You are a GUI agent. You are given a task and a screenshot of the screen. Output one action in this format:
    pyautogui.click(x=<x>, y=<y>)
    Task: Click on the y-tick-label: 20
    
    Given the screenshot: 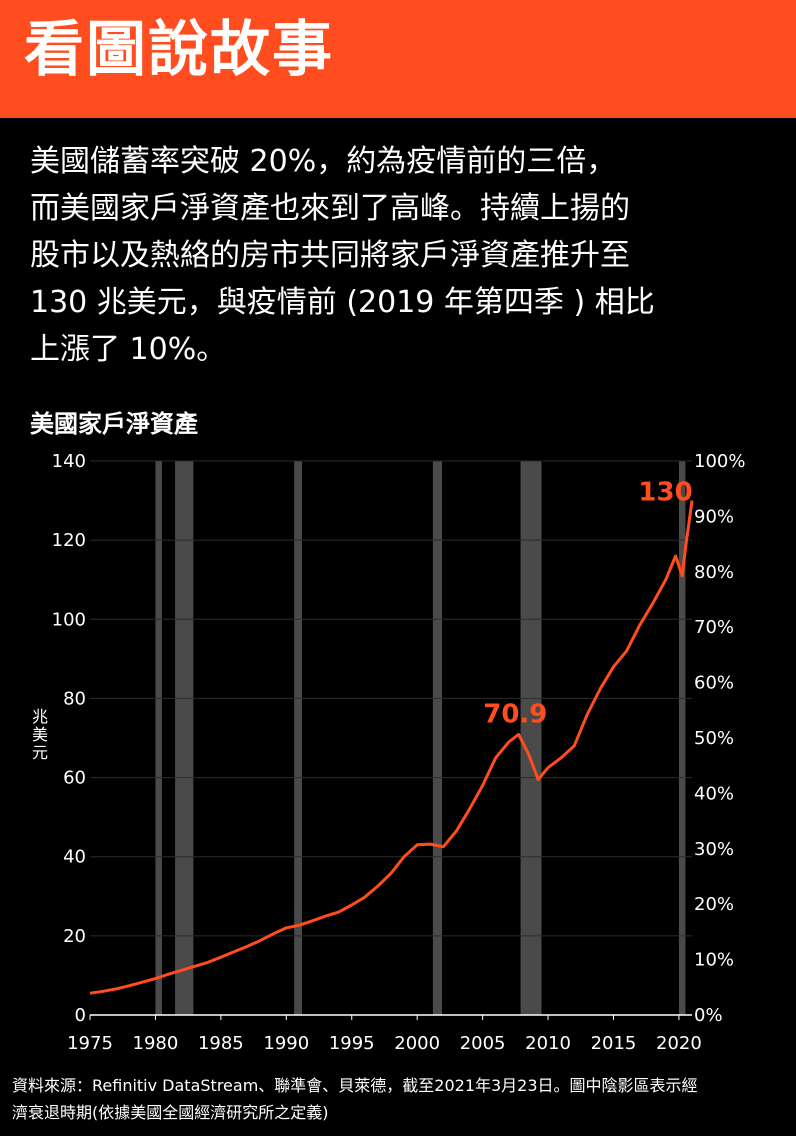 What is the action you would take?
    pyautogui.click(x=74, y=936)
    